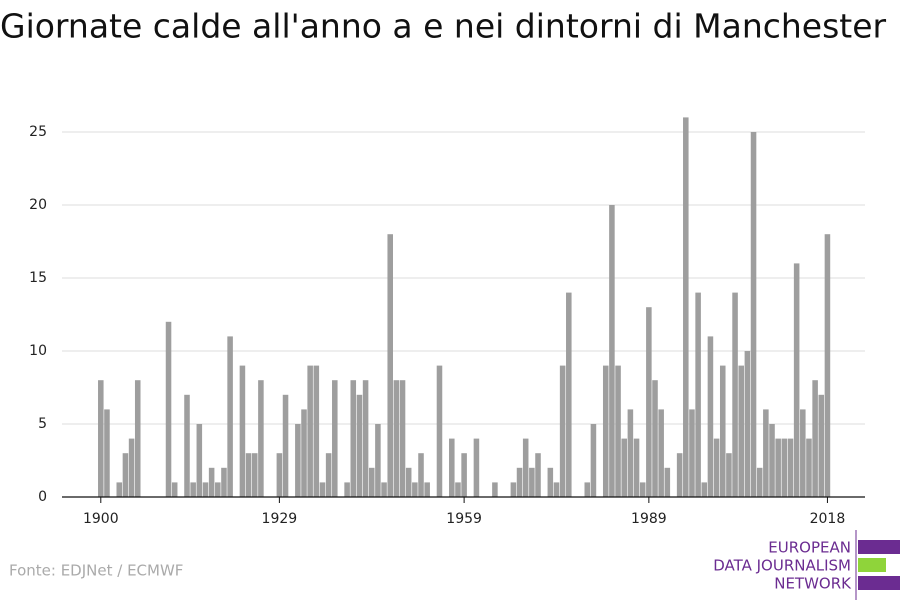 The image size is (900, 600). What do you see at coordinates (42, 424) in the screenshot?
I see `y-tick-label: 5` at bounding box center [42, 424].